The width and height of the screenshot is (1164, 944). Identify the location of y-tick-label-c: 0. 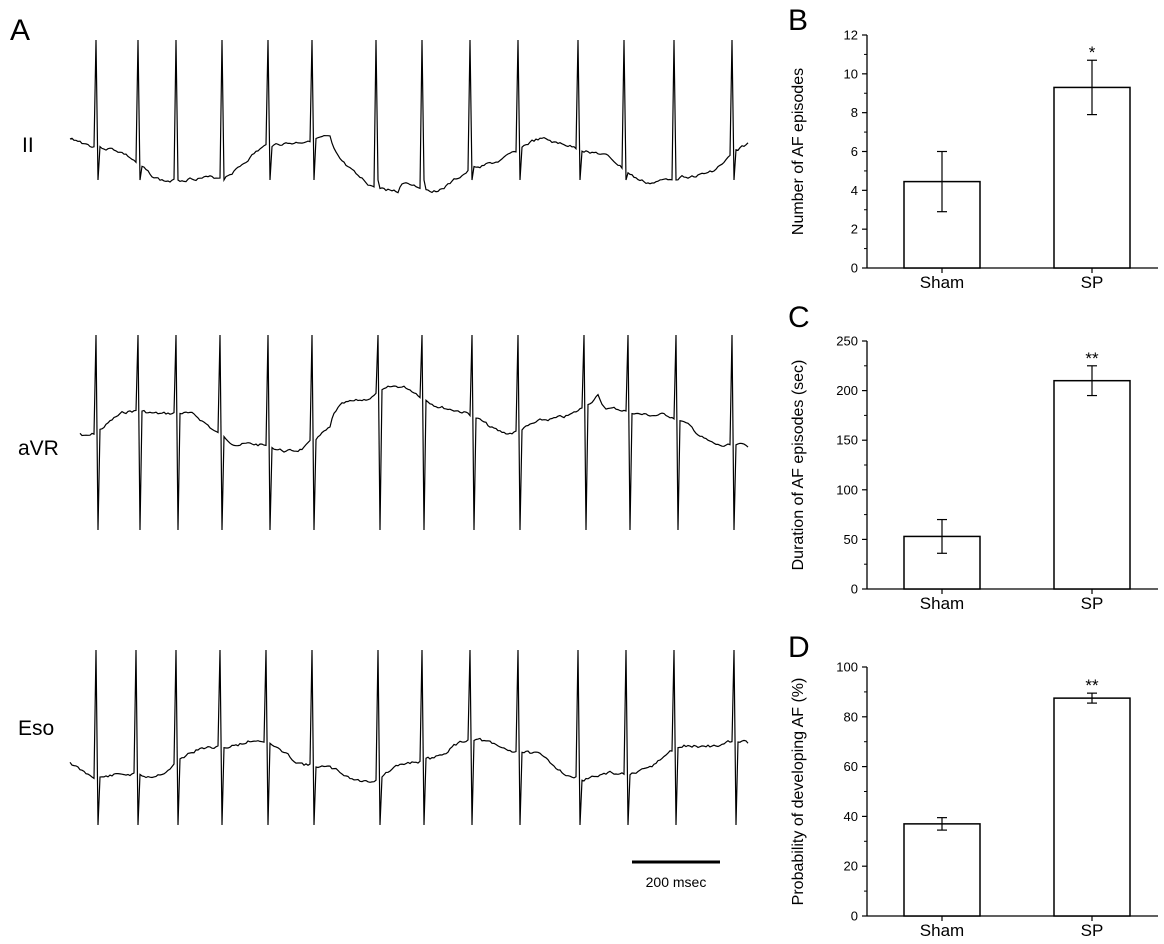
(854, 589).